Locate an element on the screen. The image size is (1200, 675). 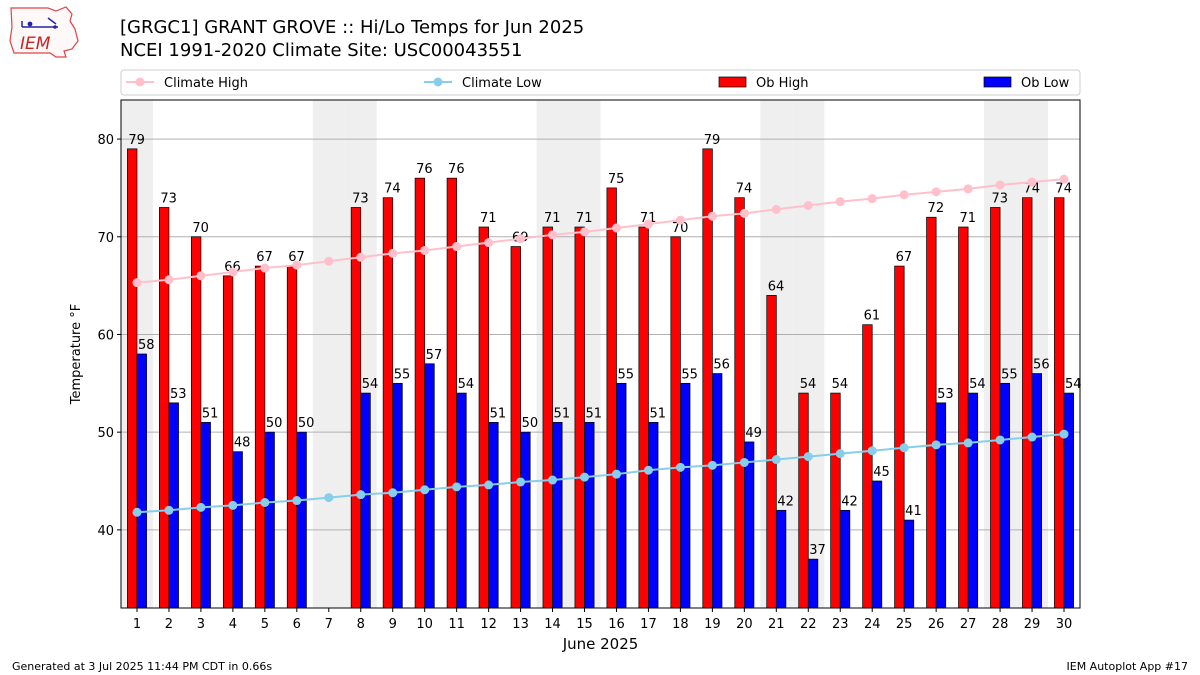
ob-high-data-label: 70 is located at coordinates (200, 228).